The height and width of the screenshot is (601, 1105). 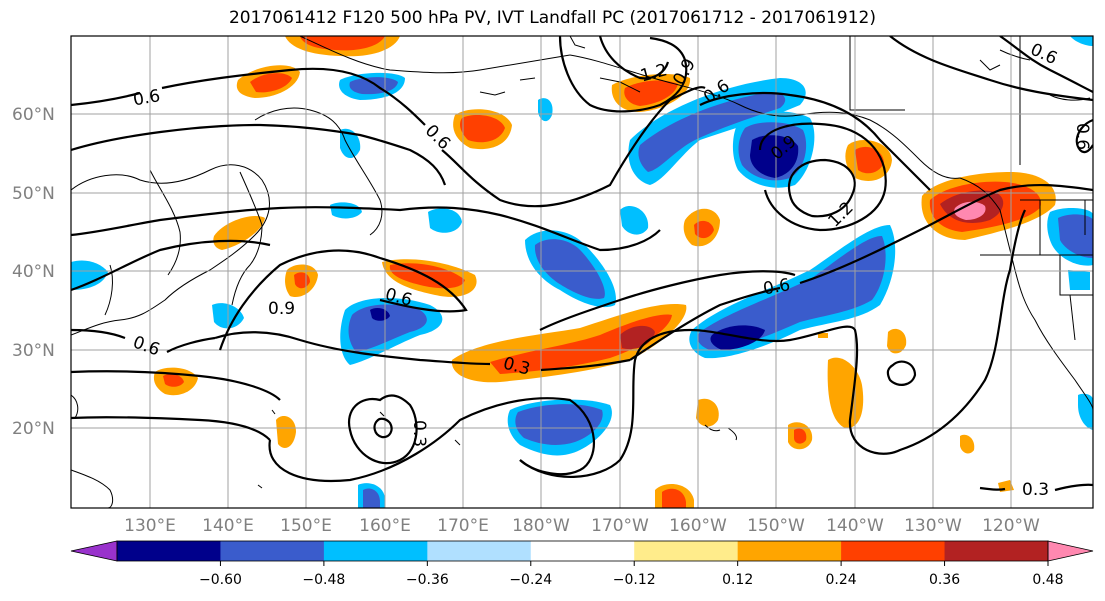 What do you see at coordinates (530, 580) in the screenshot?
I see `colorbar-tick-label: −0.24` at bounding box center [530, 580].